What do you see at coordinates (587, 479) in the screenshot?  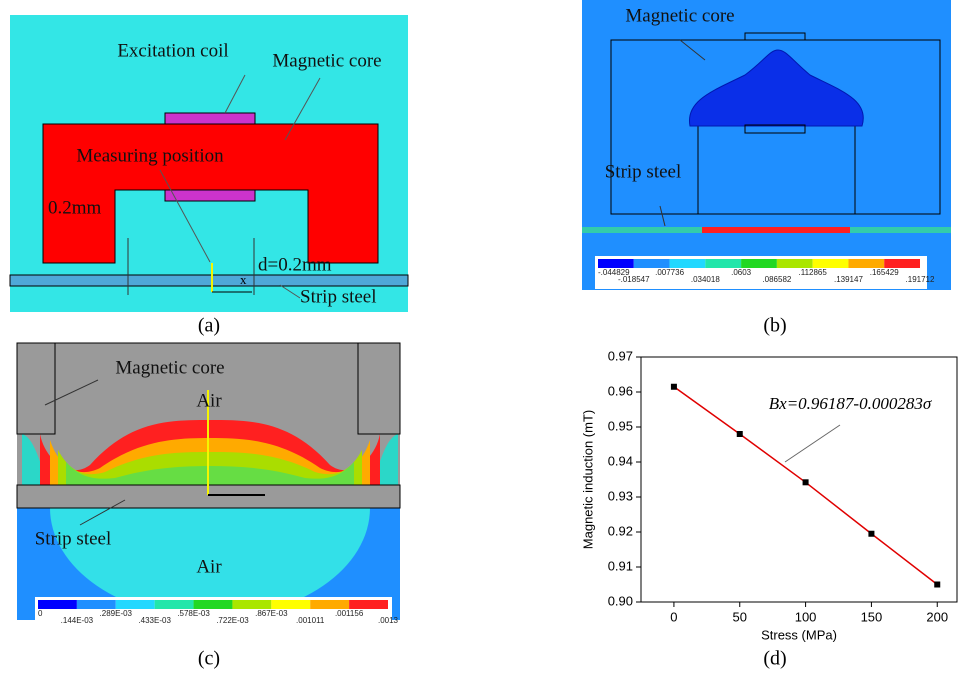 I see `y-axis-title: Magnetic induction (mT)` at bounding box center [587, 479].